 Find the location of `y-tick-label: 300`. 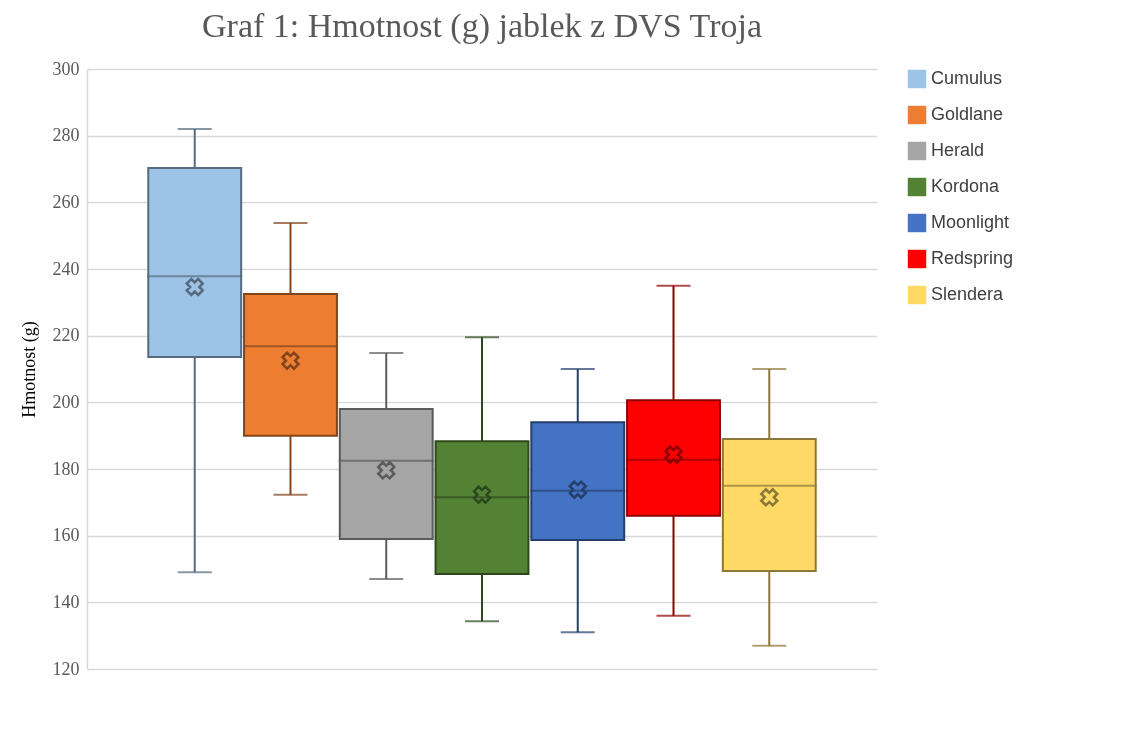

y-tick-label: 300 is located at coordinates (66, 68).